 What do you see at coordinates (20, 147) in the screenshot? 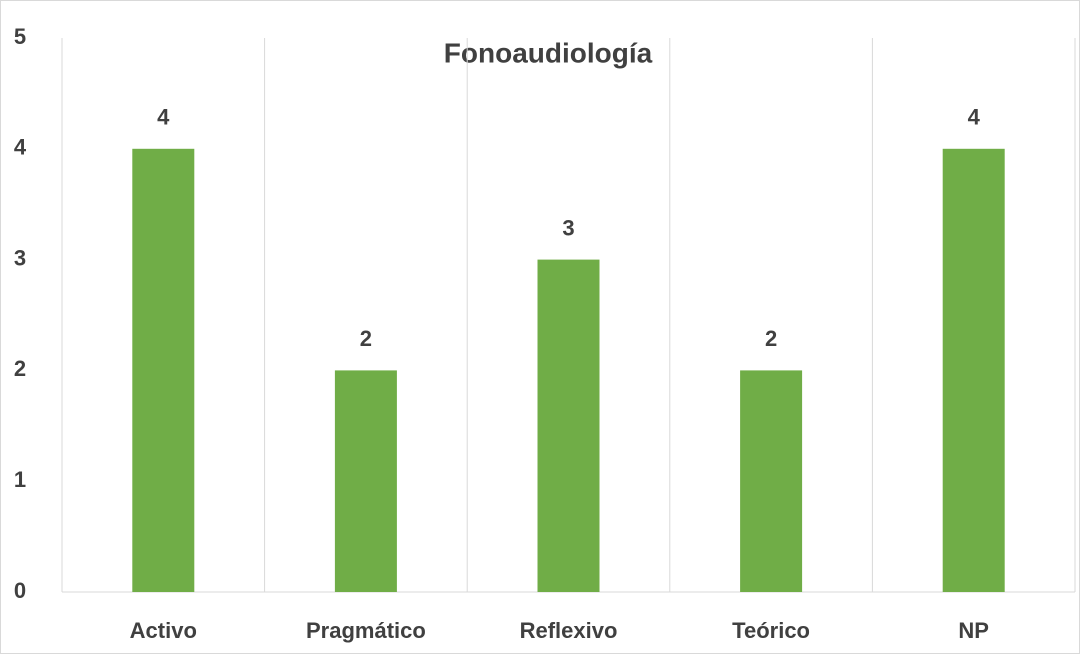
I see `y-tick-label: 4` at bounding box center [20, 147].